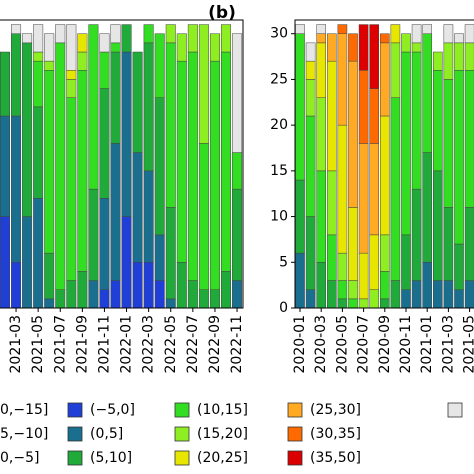 Image resolution: width=474 pixels, height=474 pixels. Describe the element at coordinates (104, 344) in the screenshot. I see `x-tick-label: 2021-11` at that location.